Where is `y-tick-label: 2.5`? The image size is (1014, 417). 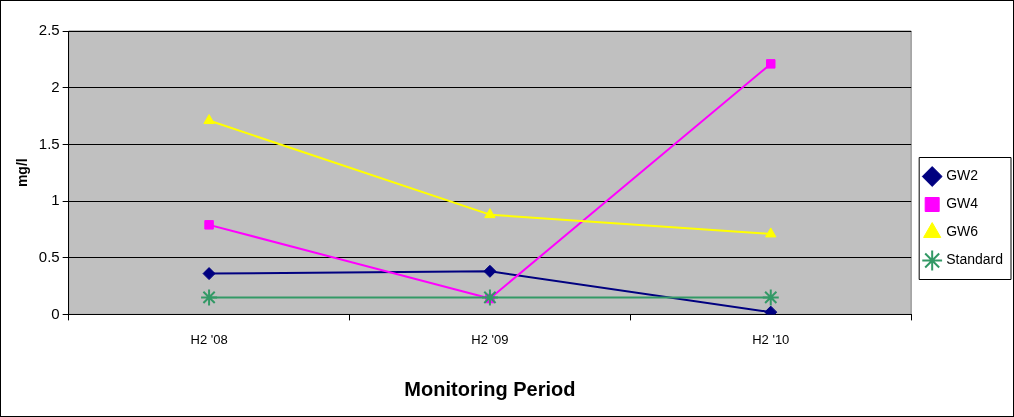
y-tick-label: 2.5 is located at coordinates (49, 30).